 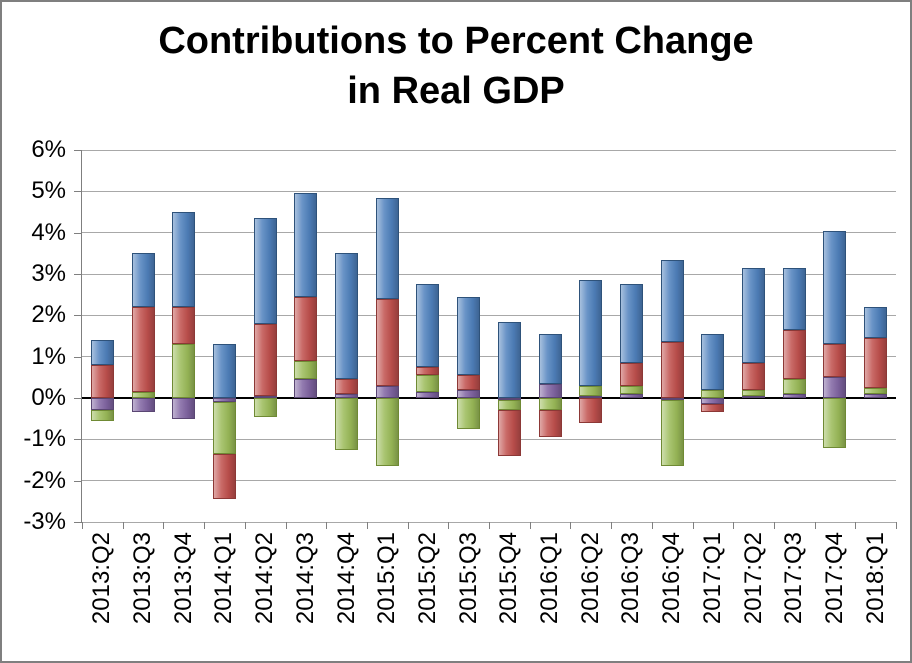 What do you see at coordinates (143, 578) in the screenshot?
I see `x-category-label: 2013:Q3` at bounding box center [143, 578].